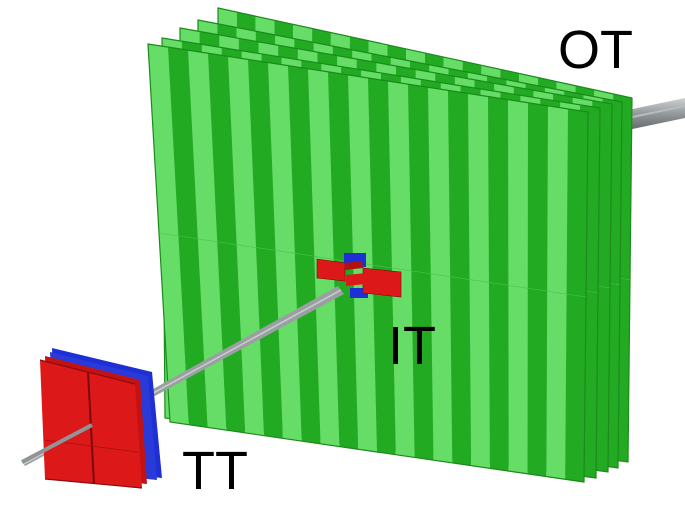 This screenshot has height=525, width=685. Describe the element at coordinates (331, 270) in the screenshot. I see `it-box-left` at that location.